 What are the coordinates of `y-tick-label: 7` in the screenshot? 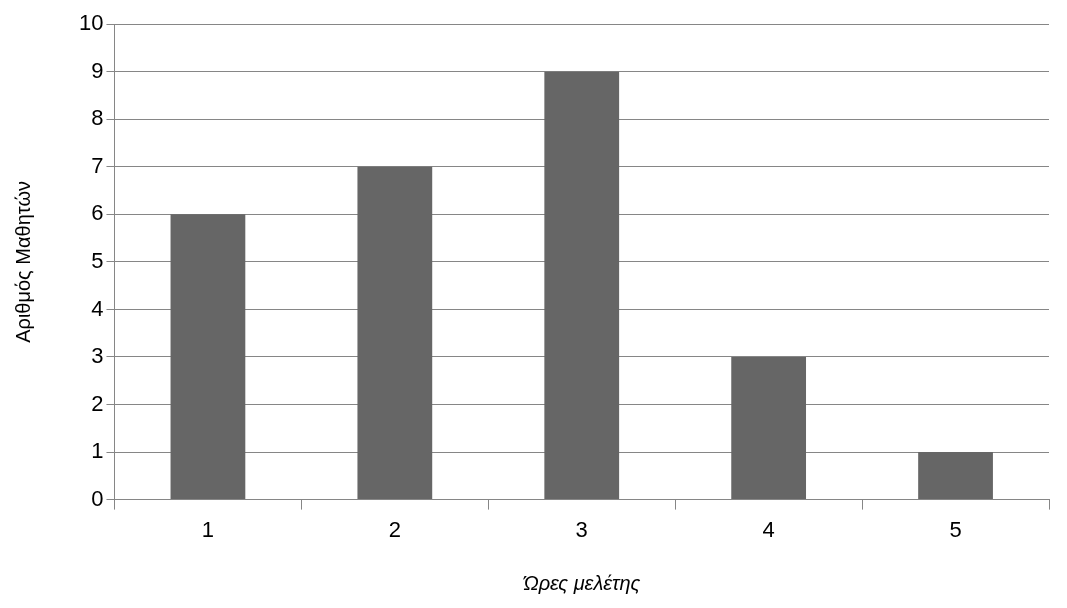 It's located at (97, 165).